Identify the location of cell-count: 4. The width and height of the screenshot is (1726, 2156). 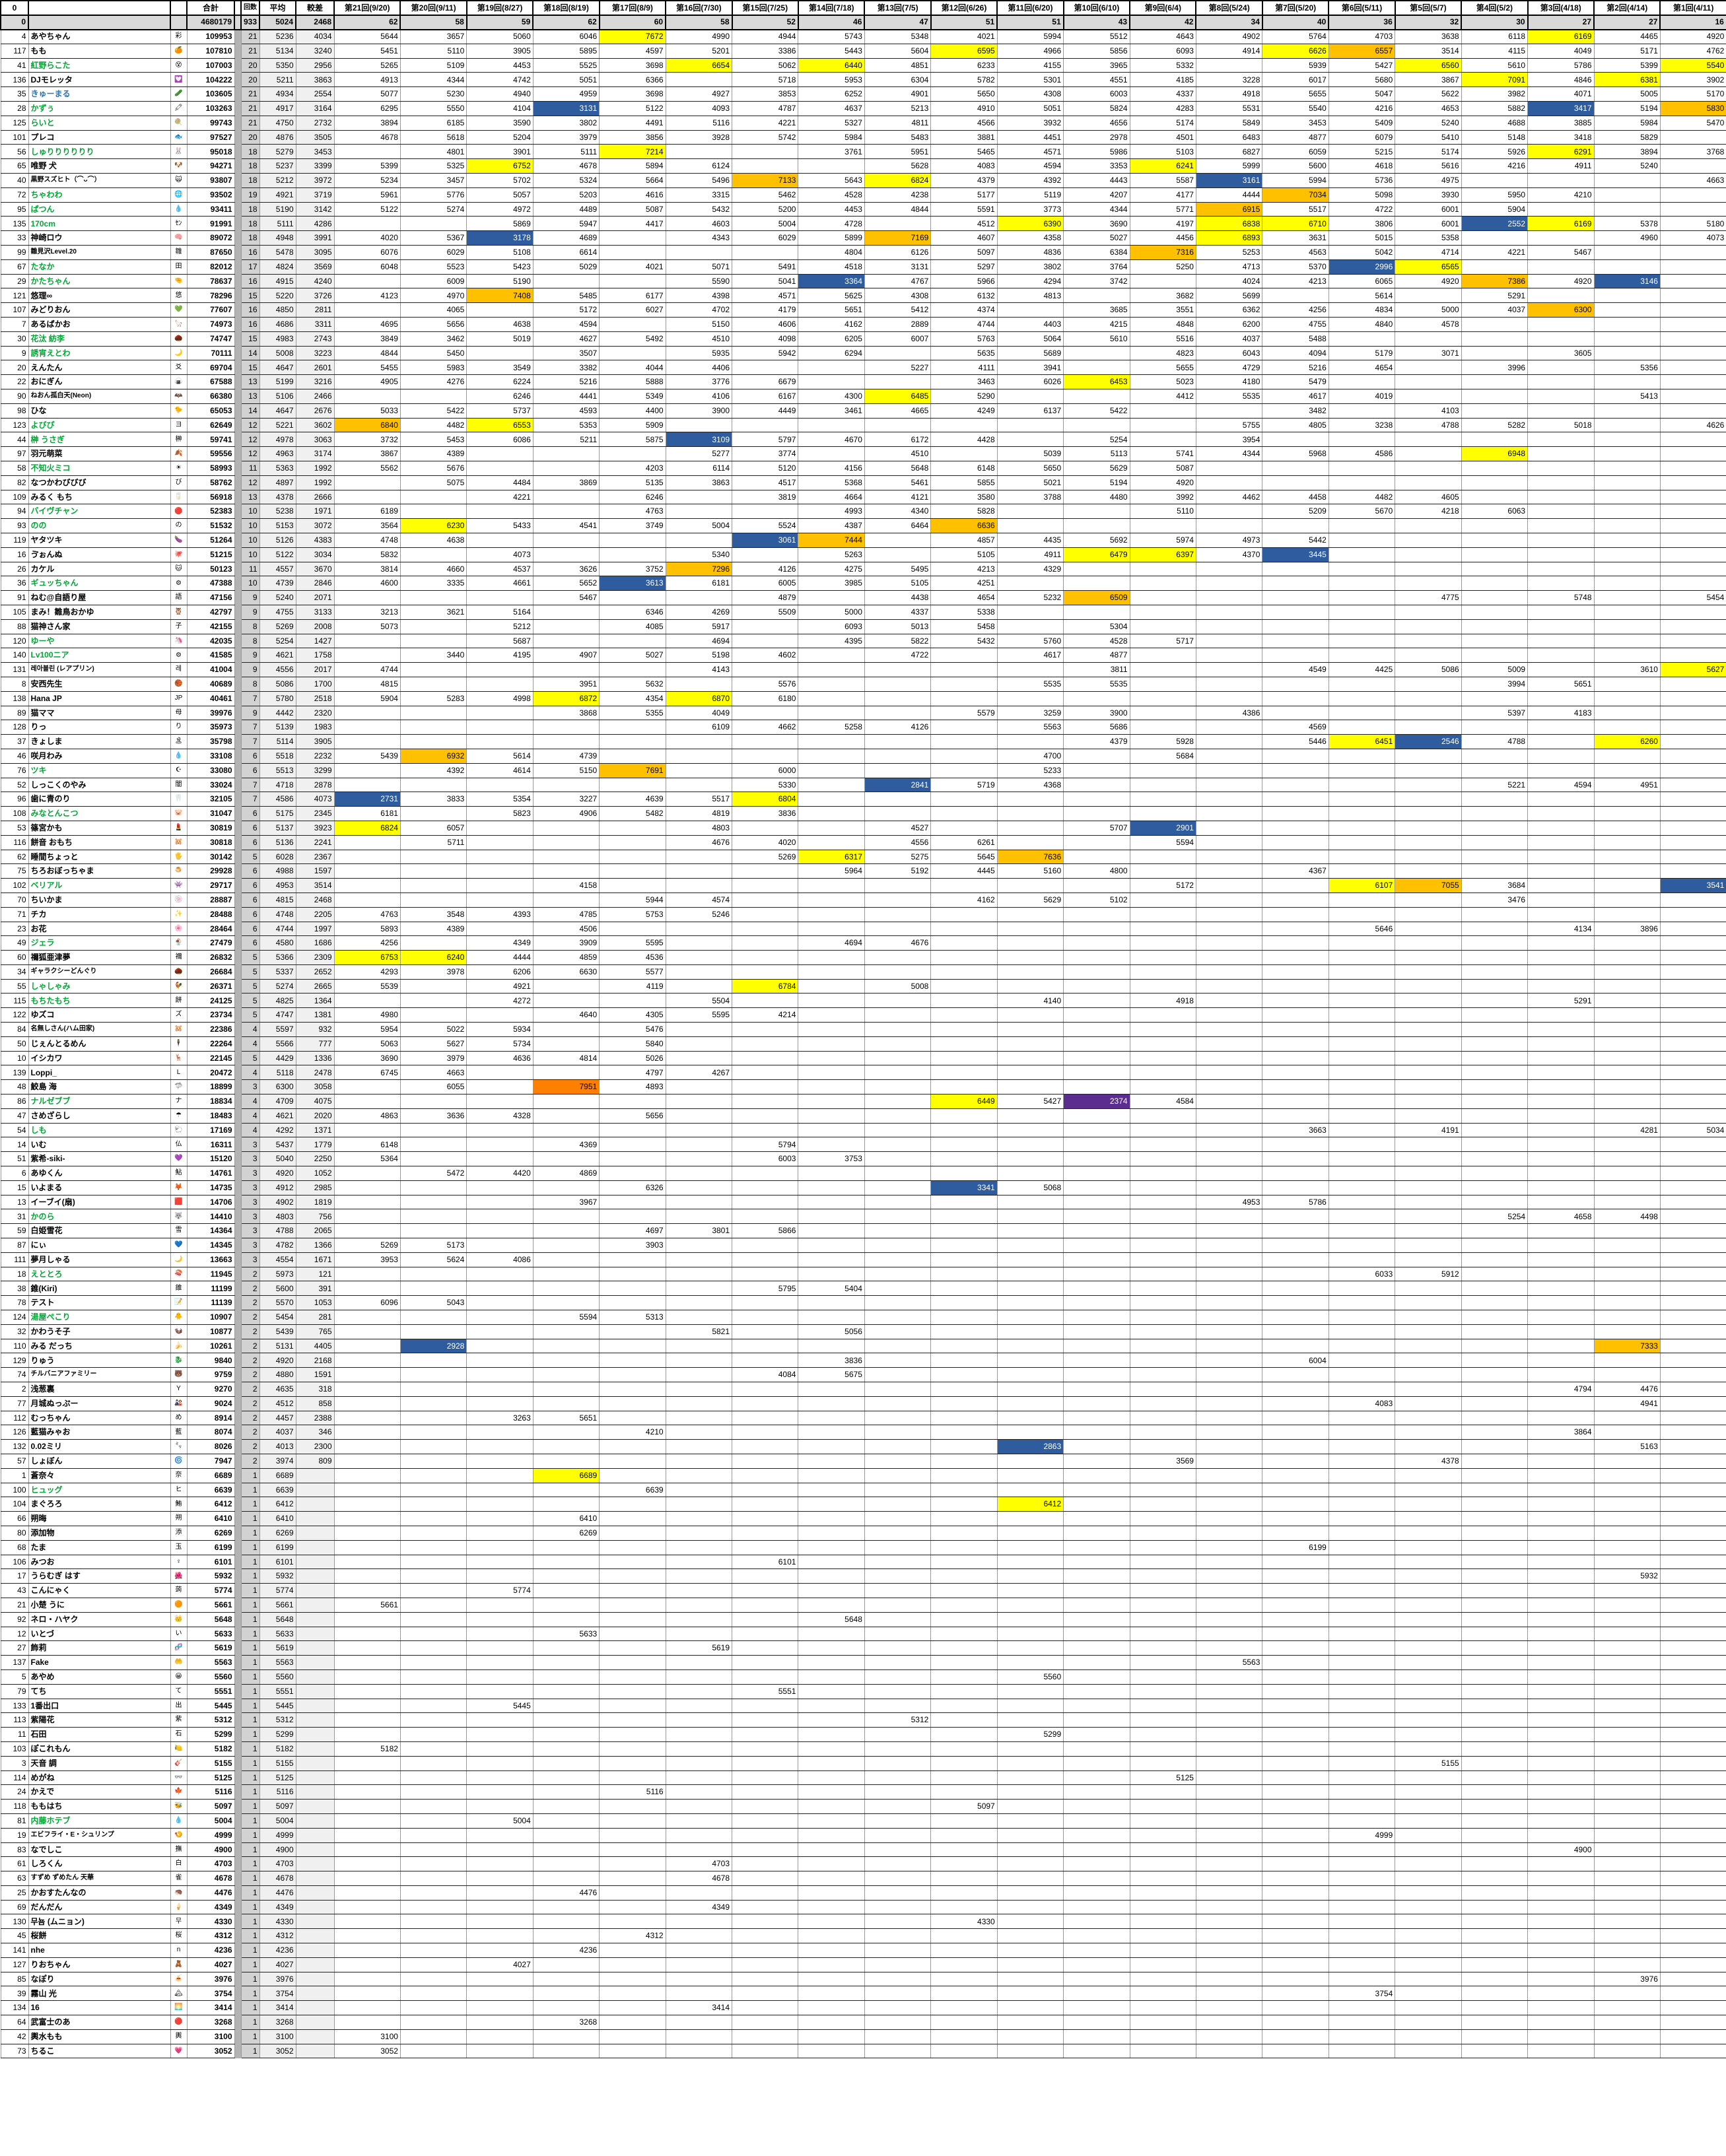
(250, 1029).